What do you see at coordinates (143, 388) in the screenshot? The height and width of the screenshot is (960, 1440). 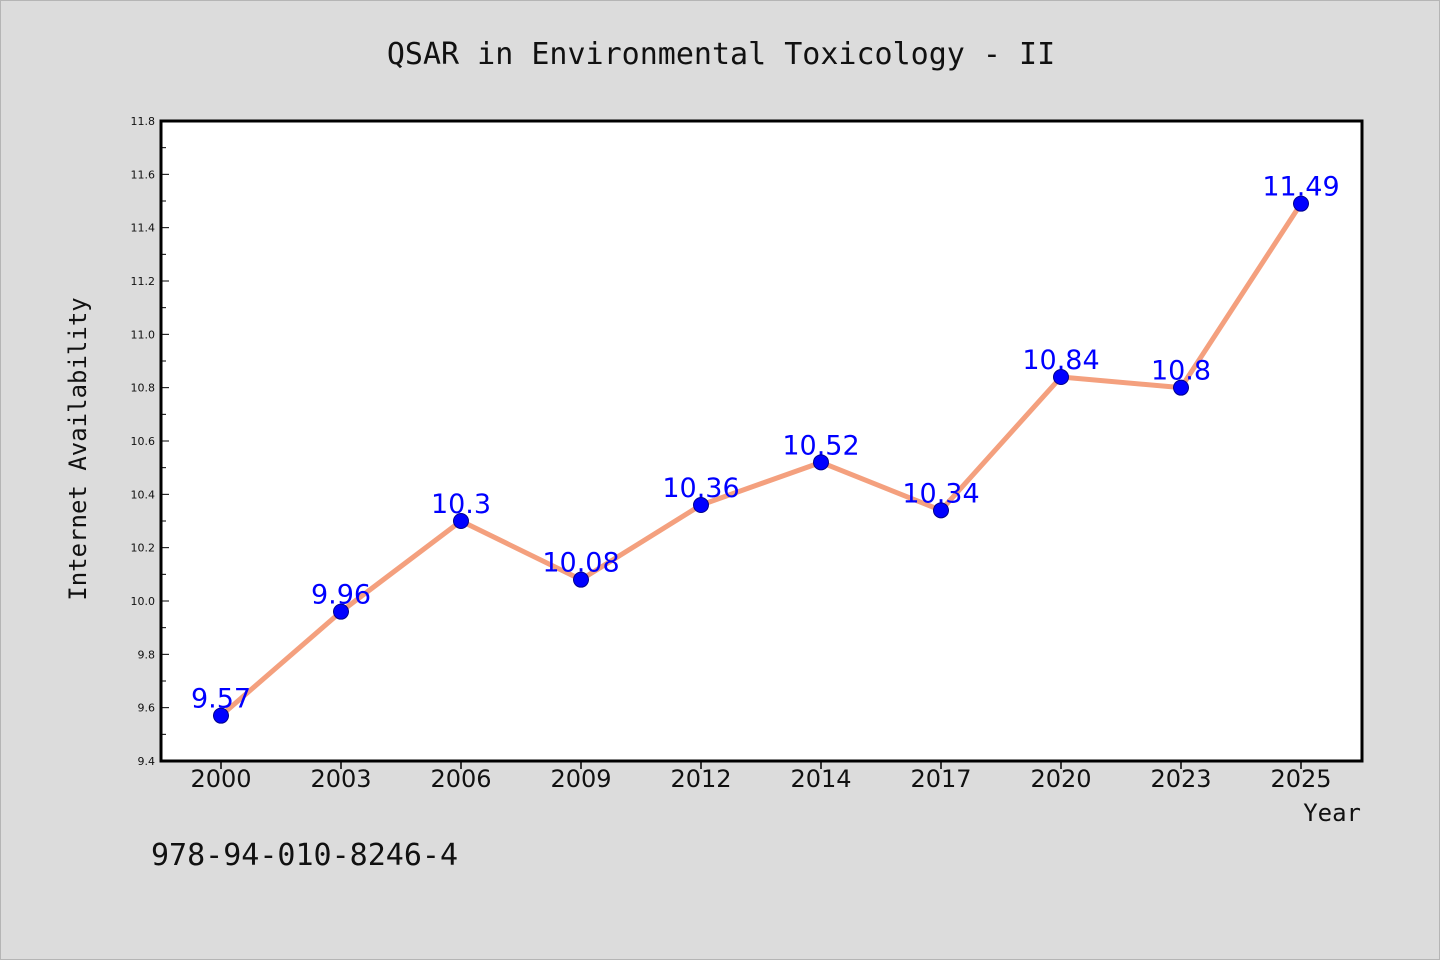 I see `y-tick-label: 10.8` at bounding box center [143, 388].